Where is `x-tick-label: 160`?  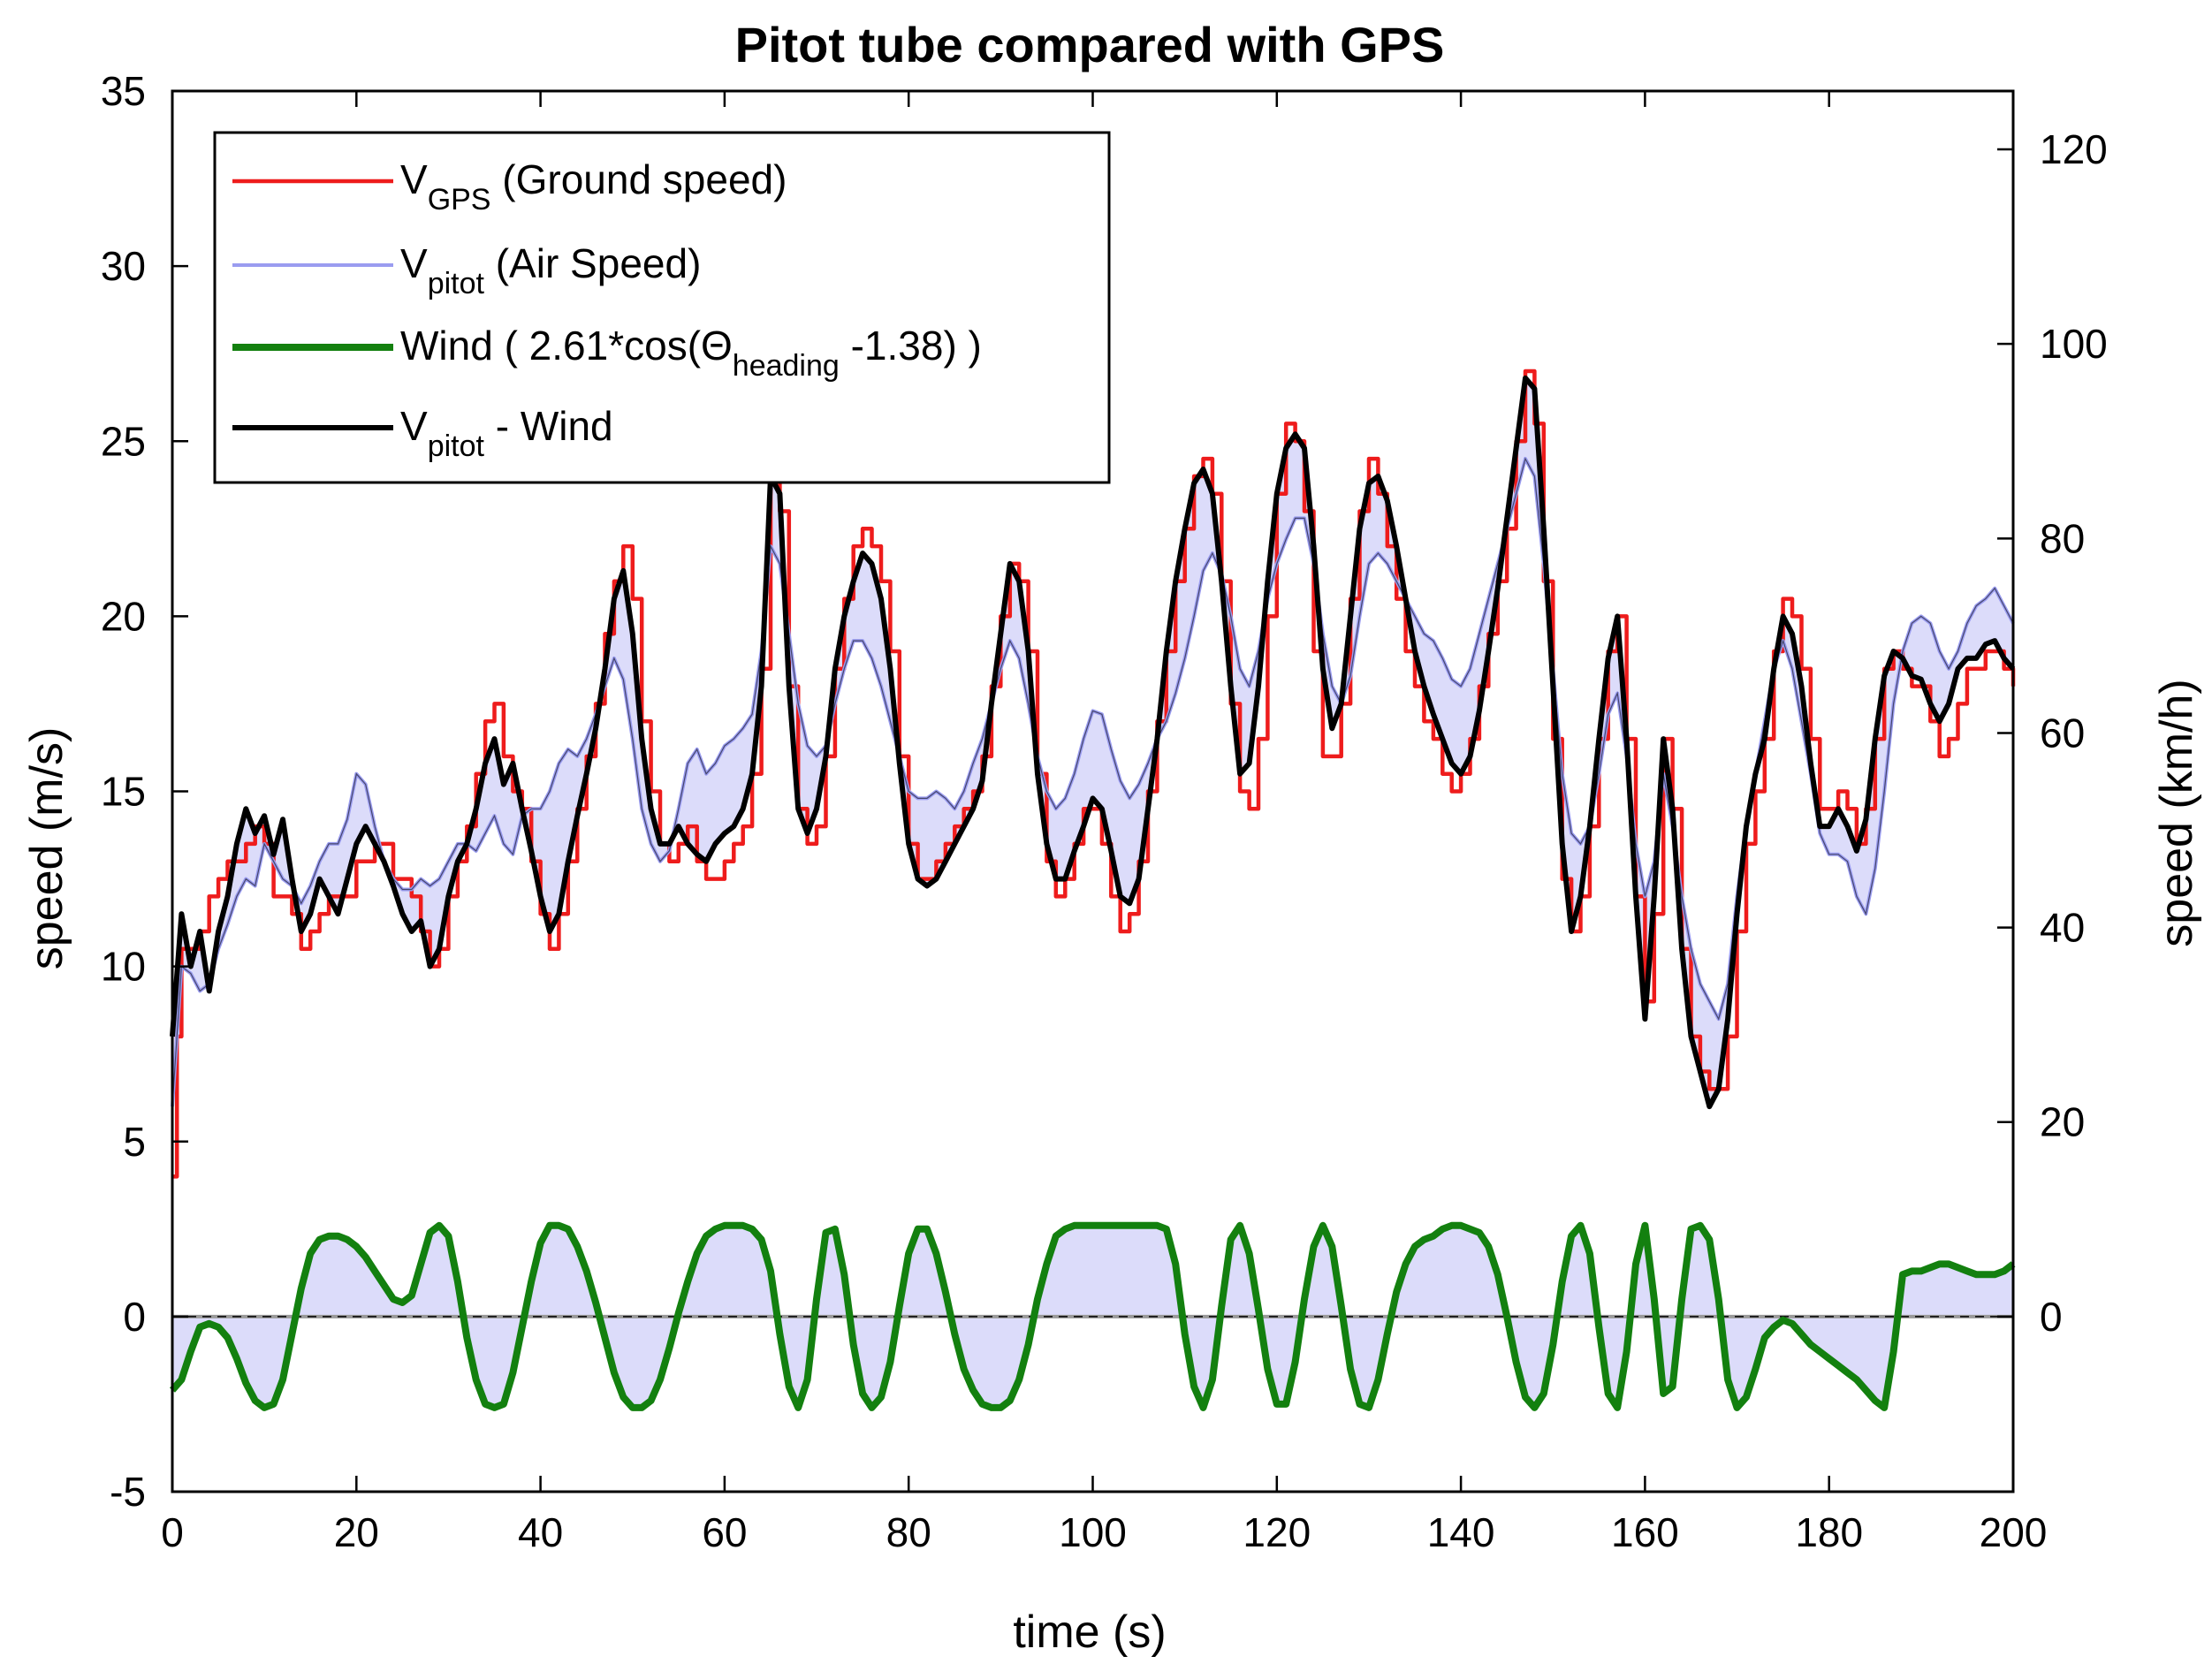
x-tick-label: 160 is located at coordinates (1645, 1532).